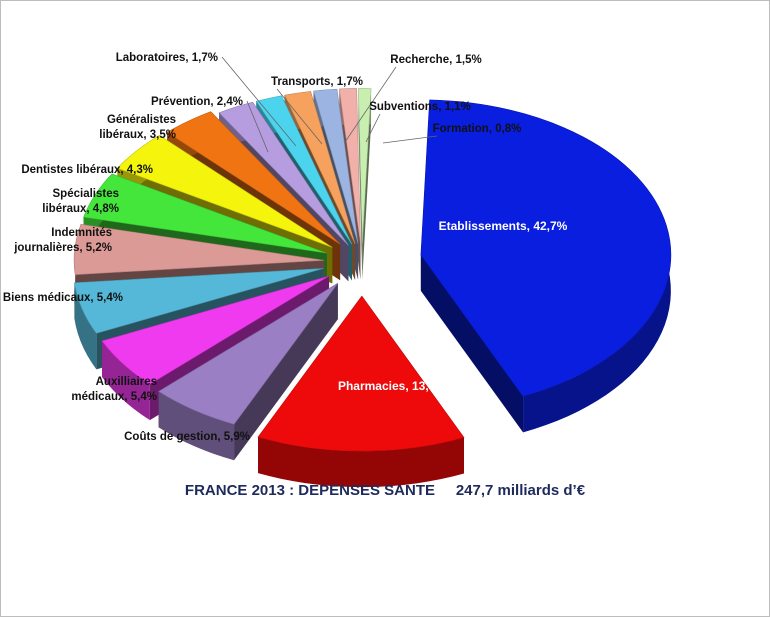 Image resolution: width=770 pixels, height=617 pixels. I want to click on slice-label: Spécialistes libéraux, 4,8%, so click(80, 201).